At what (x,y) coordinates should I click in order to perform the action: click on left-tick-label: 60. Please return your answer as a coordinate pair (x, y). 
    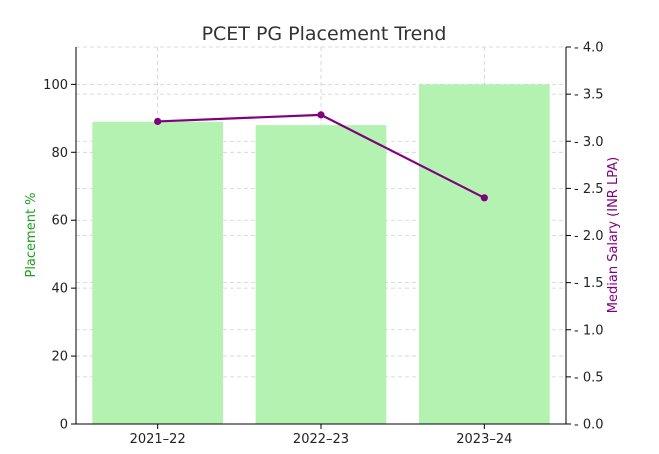
    Looking at the image, I should click on (59, 221).